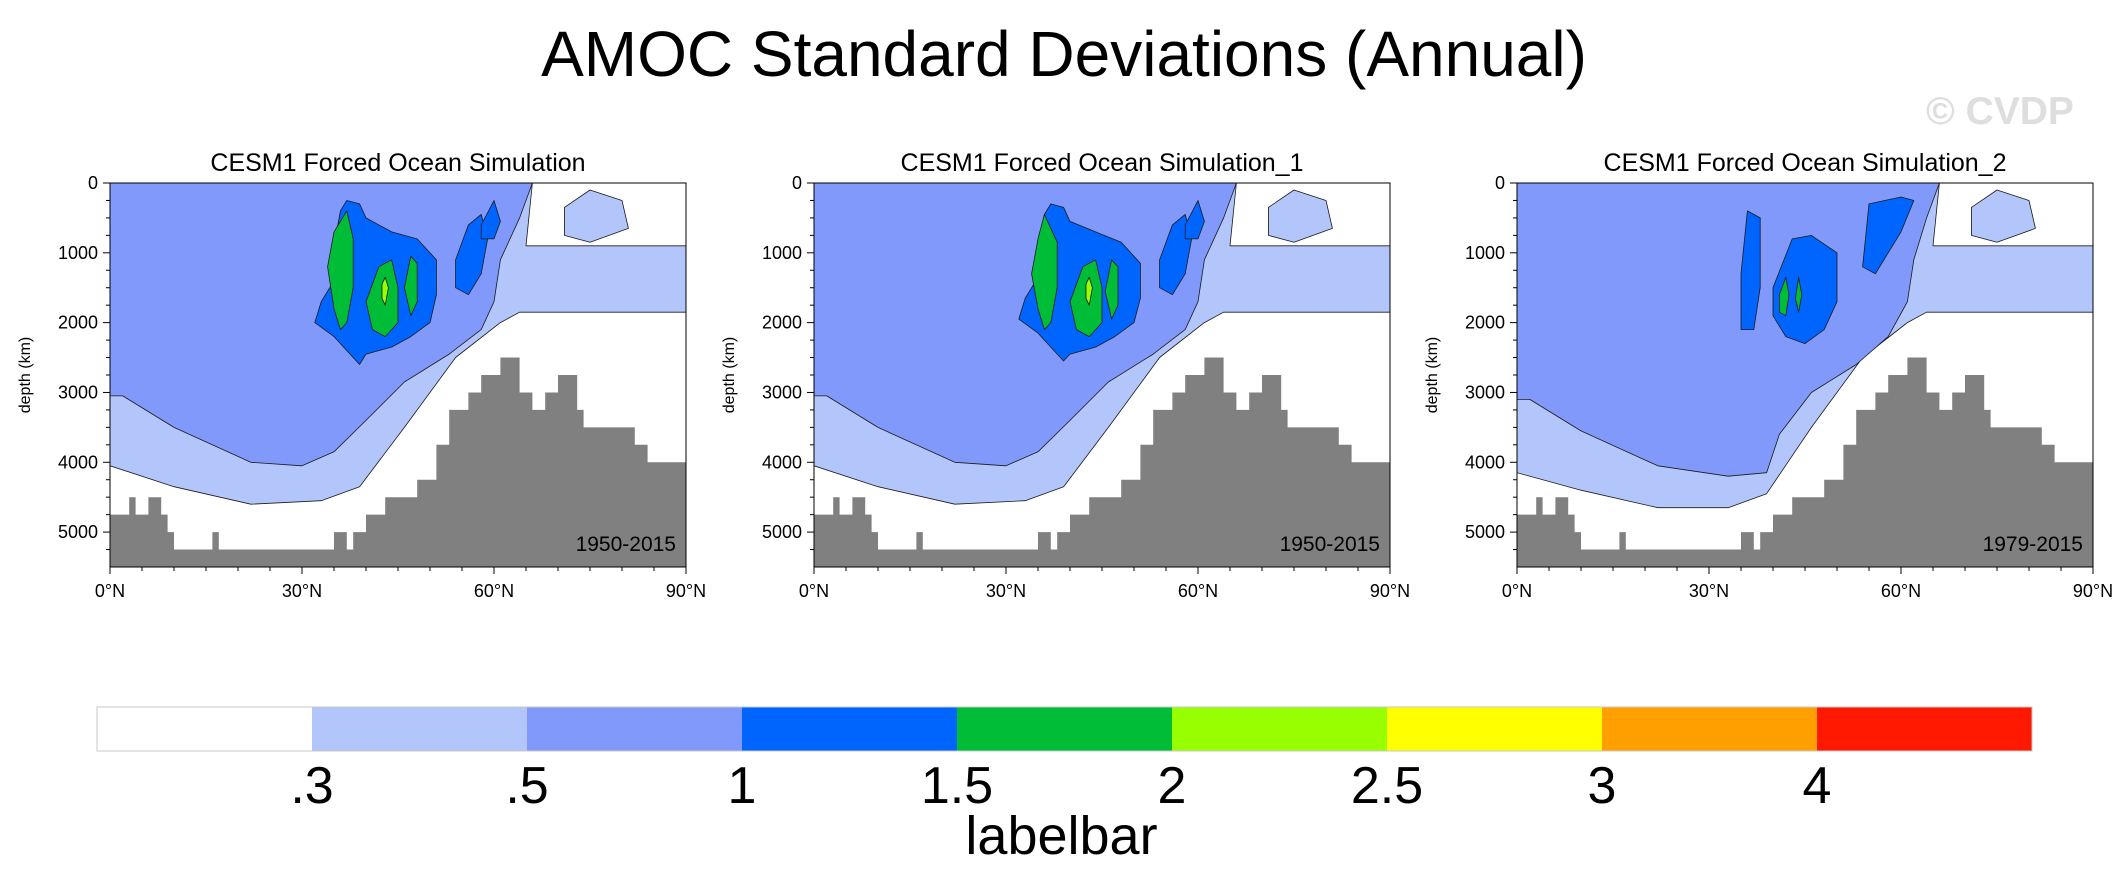  Describe the element at coordinates (1102, 163) in the screenshot. I see `panel-title: CESM1 Forced Ocean Simulation_1` at that location.